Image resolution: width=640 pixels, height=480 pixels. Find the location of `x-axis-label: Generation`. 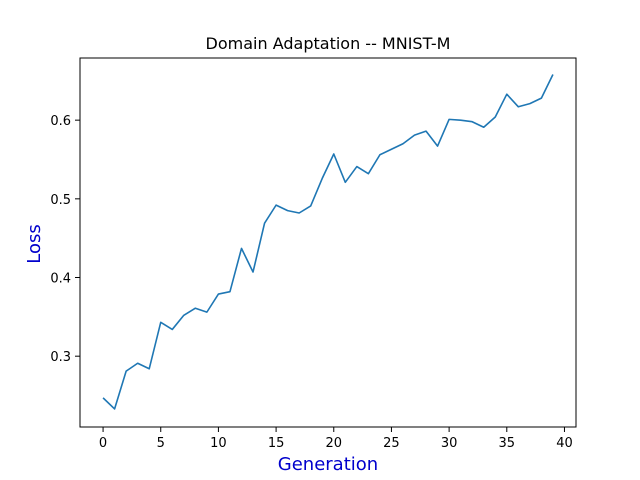

x-axis-label: Generation is located at coordinates (328, 464).